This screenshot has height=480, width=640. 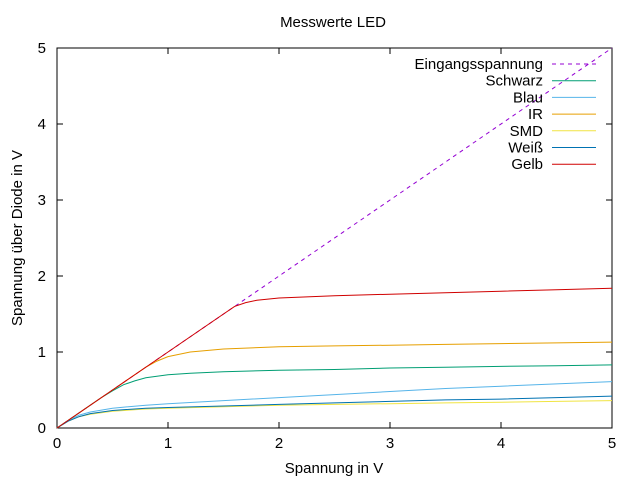 I want to click on y-tick-label: 0, so click(x=42, y=428).